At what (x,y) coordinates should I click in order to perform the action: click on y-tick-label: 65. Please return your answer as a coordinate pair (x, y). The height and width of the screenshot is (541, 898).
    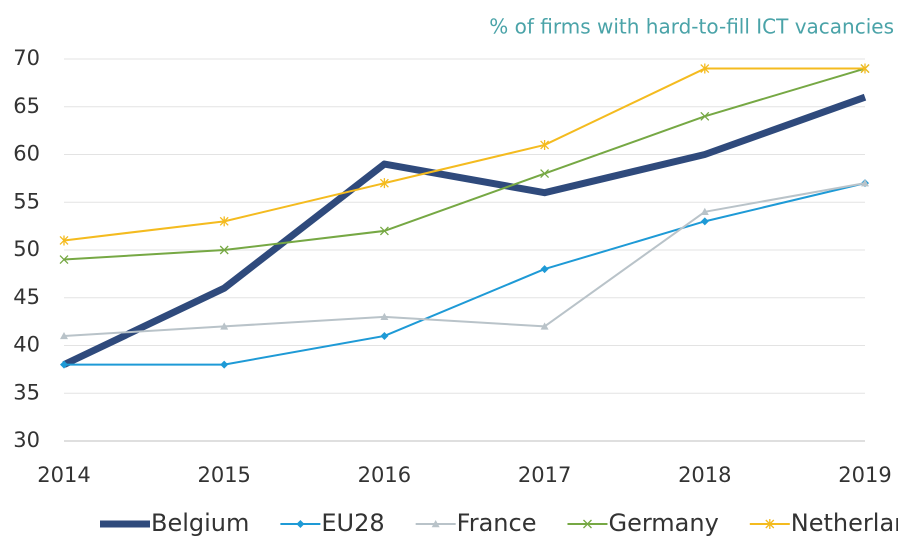
    Looking at the image, I should click on (26, 106).